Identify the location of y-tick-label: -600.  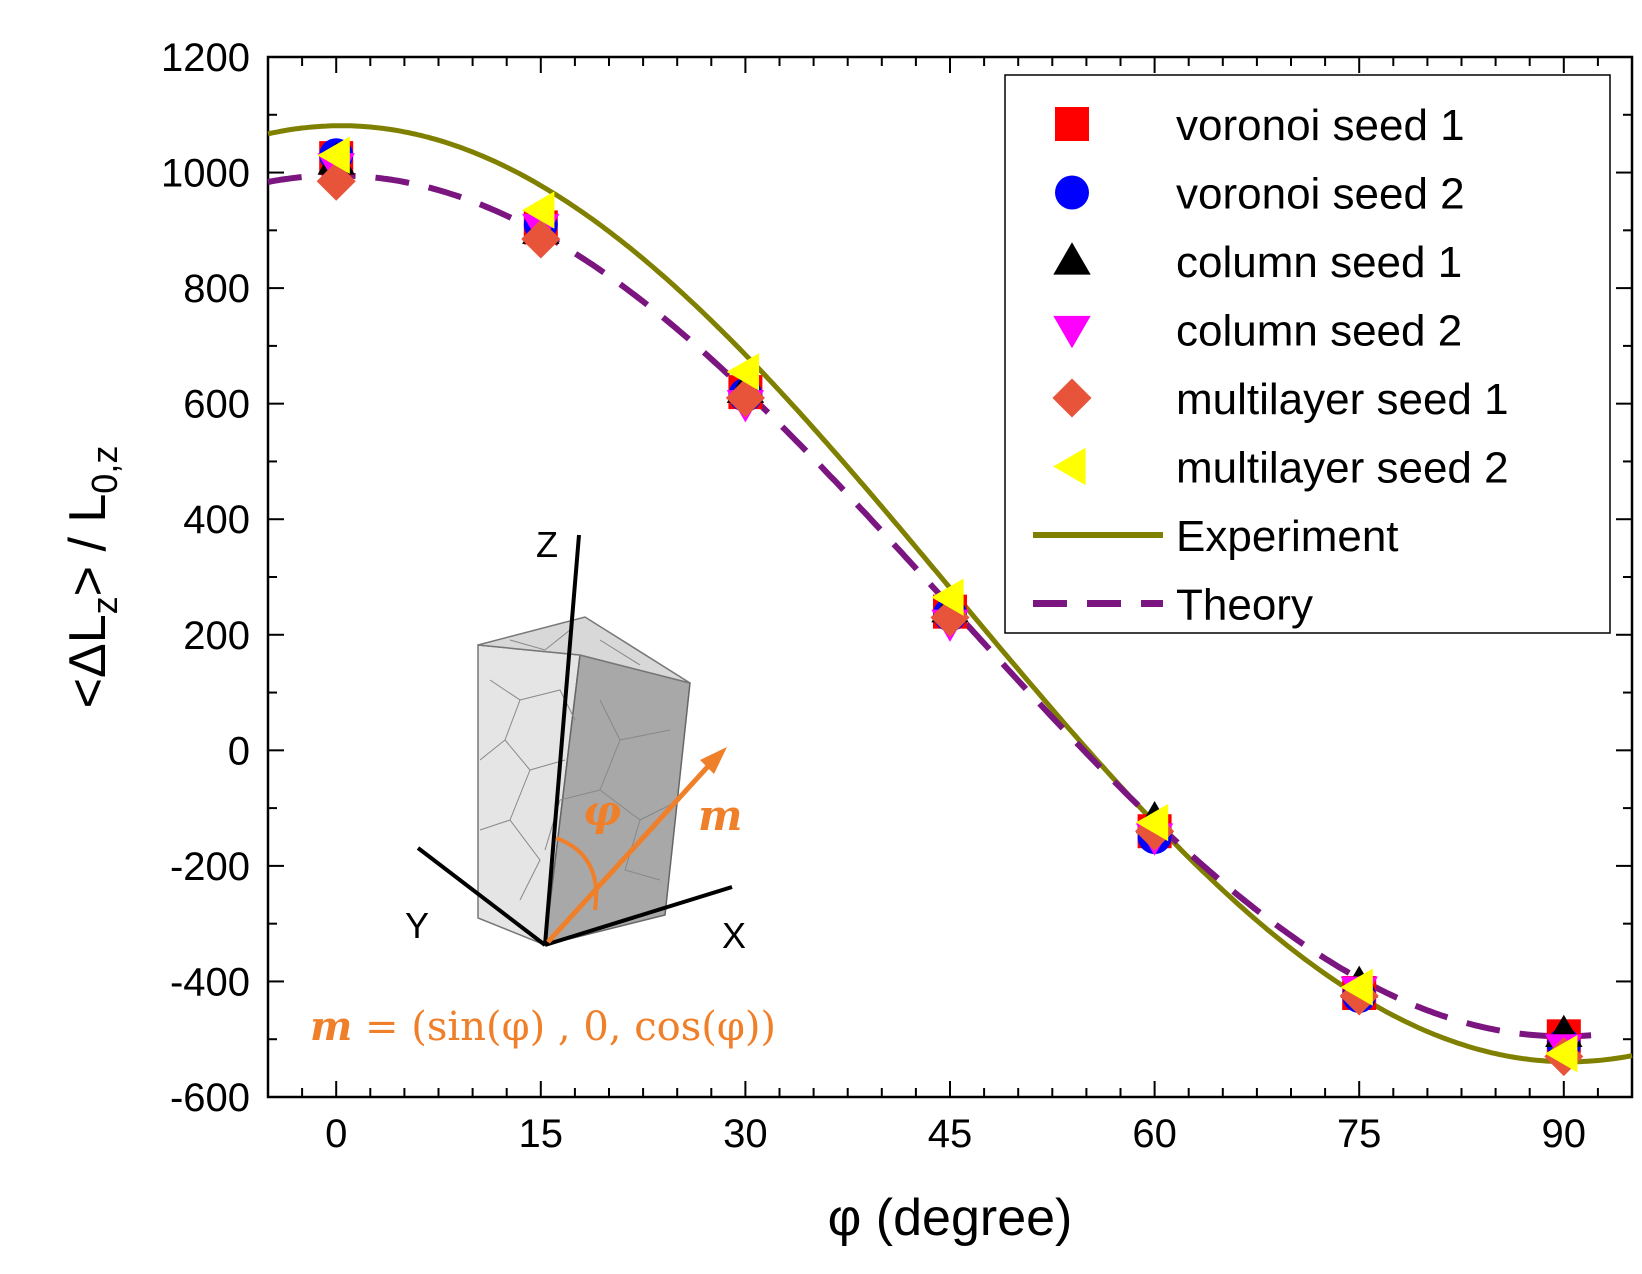
(210, 1098).